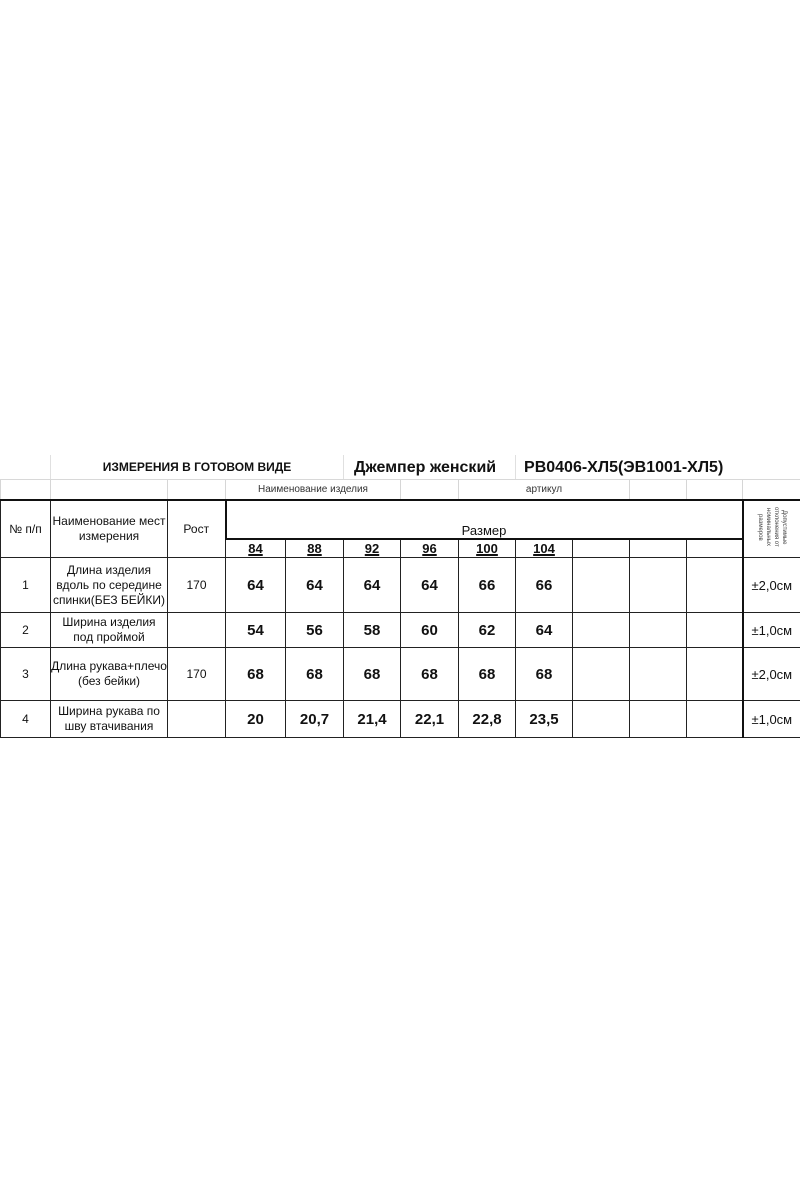  What do you see at coordinates (544, 490) in the screenshot?
I see `article-label: артикул` at bounding box center [544, 490].